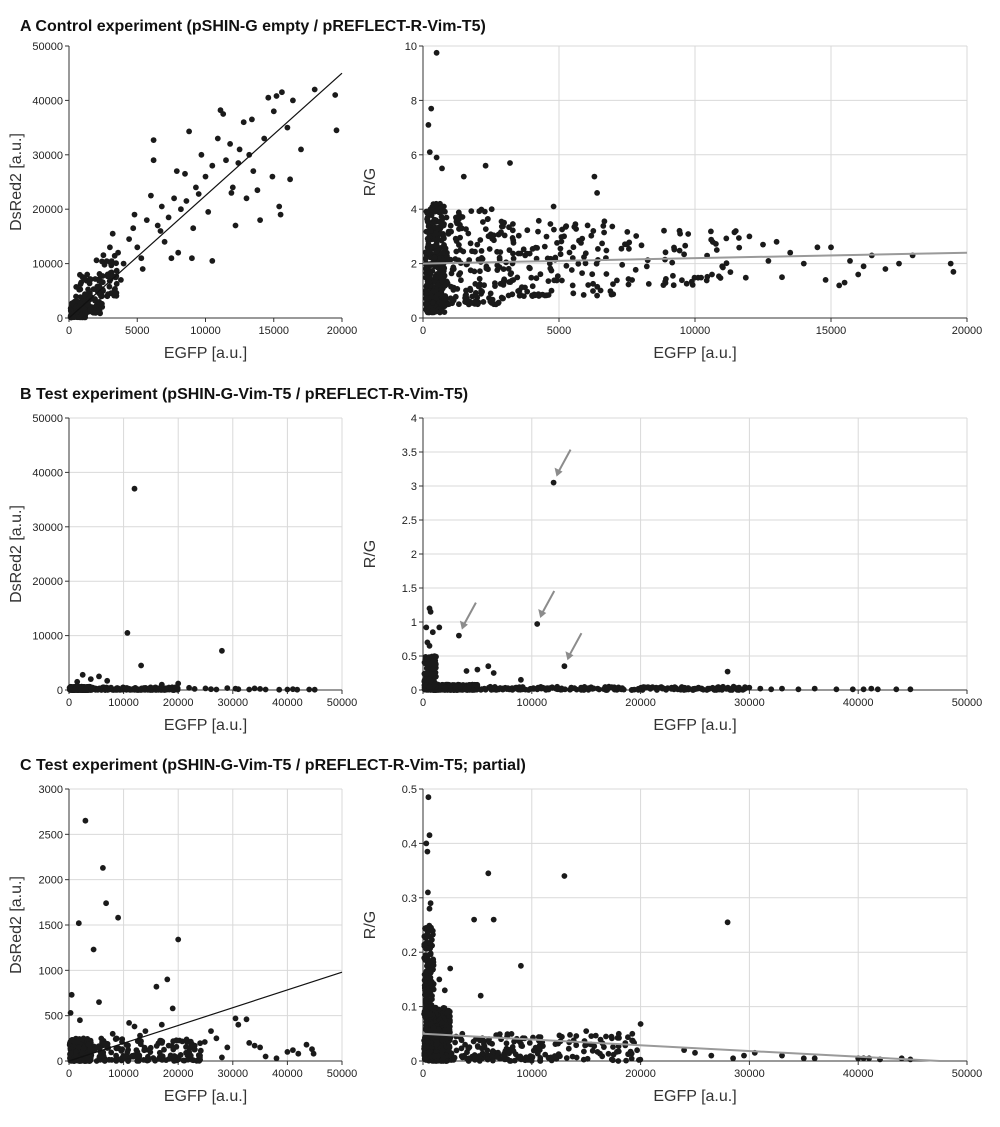  Describe the element at coordinates (411, 47) in the screenshot. I see `y-tick-label: 10` at that location.